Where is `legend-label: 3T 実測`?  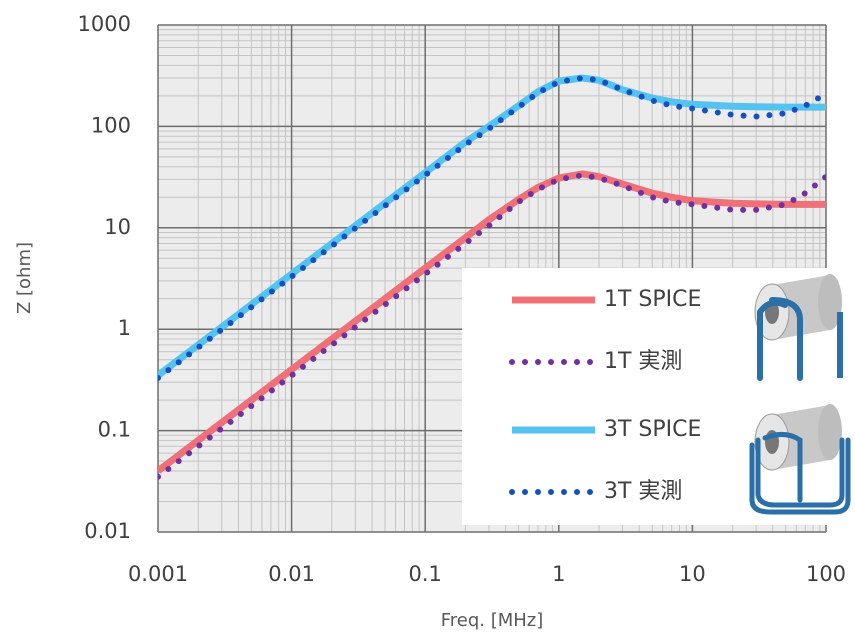
legend-label: 3T 実測 is located at coordinates (643, 491).